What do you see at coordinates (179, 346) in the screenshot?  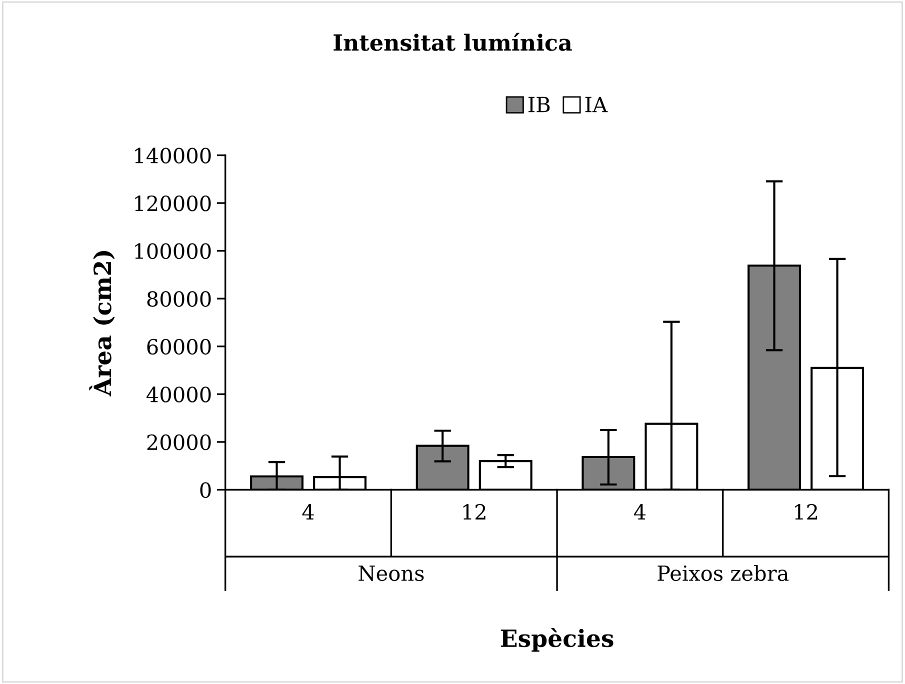 I see `y-tick-label: 60000` at bounding box center [179, 346].